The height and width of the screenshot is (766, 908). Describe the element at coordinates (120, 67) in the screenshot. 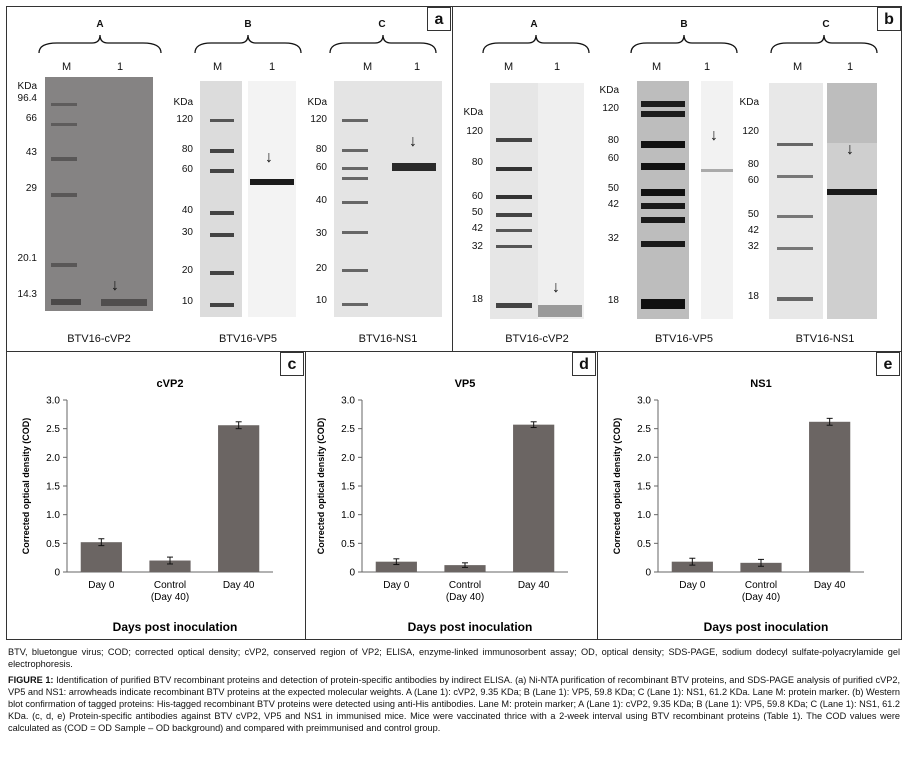

I see `gel-a-A-lane-1: 1` at that location.